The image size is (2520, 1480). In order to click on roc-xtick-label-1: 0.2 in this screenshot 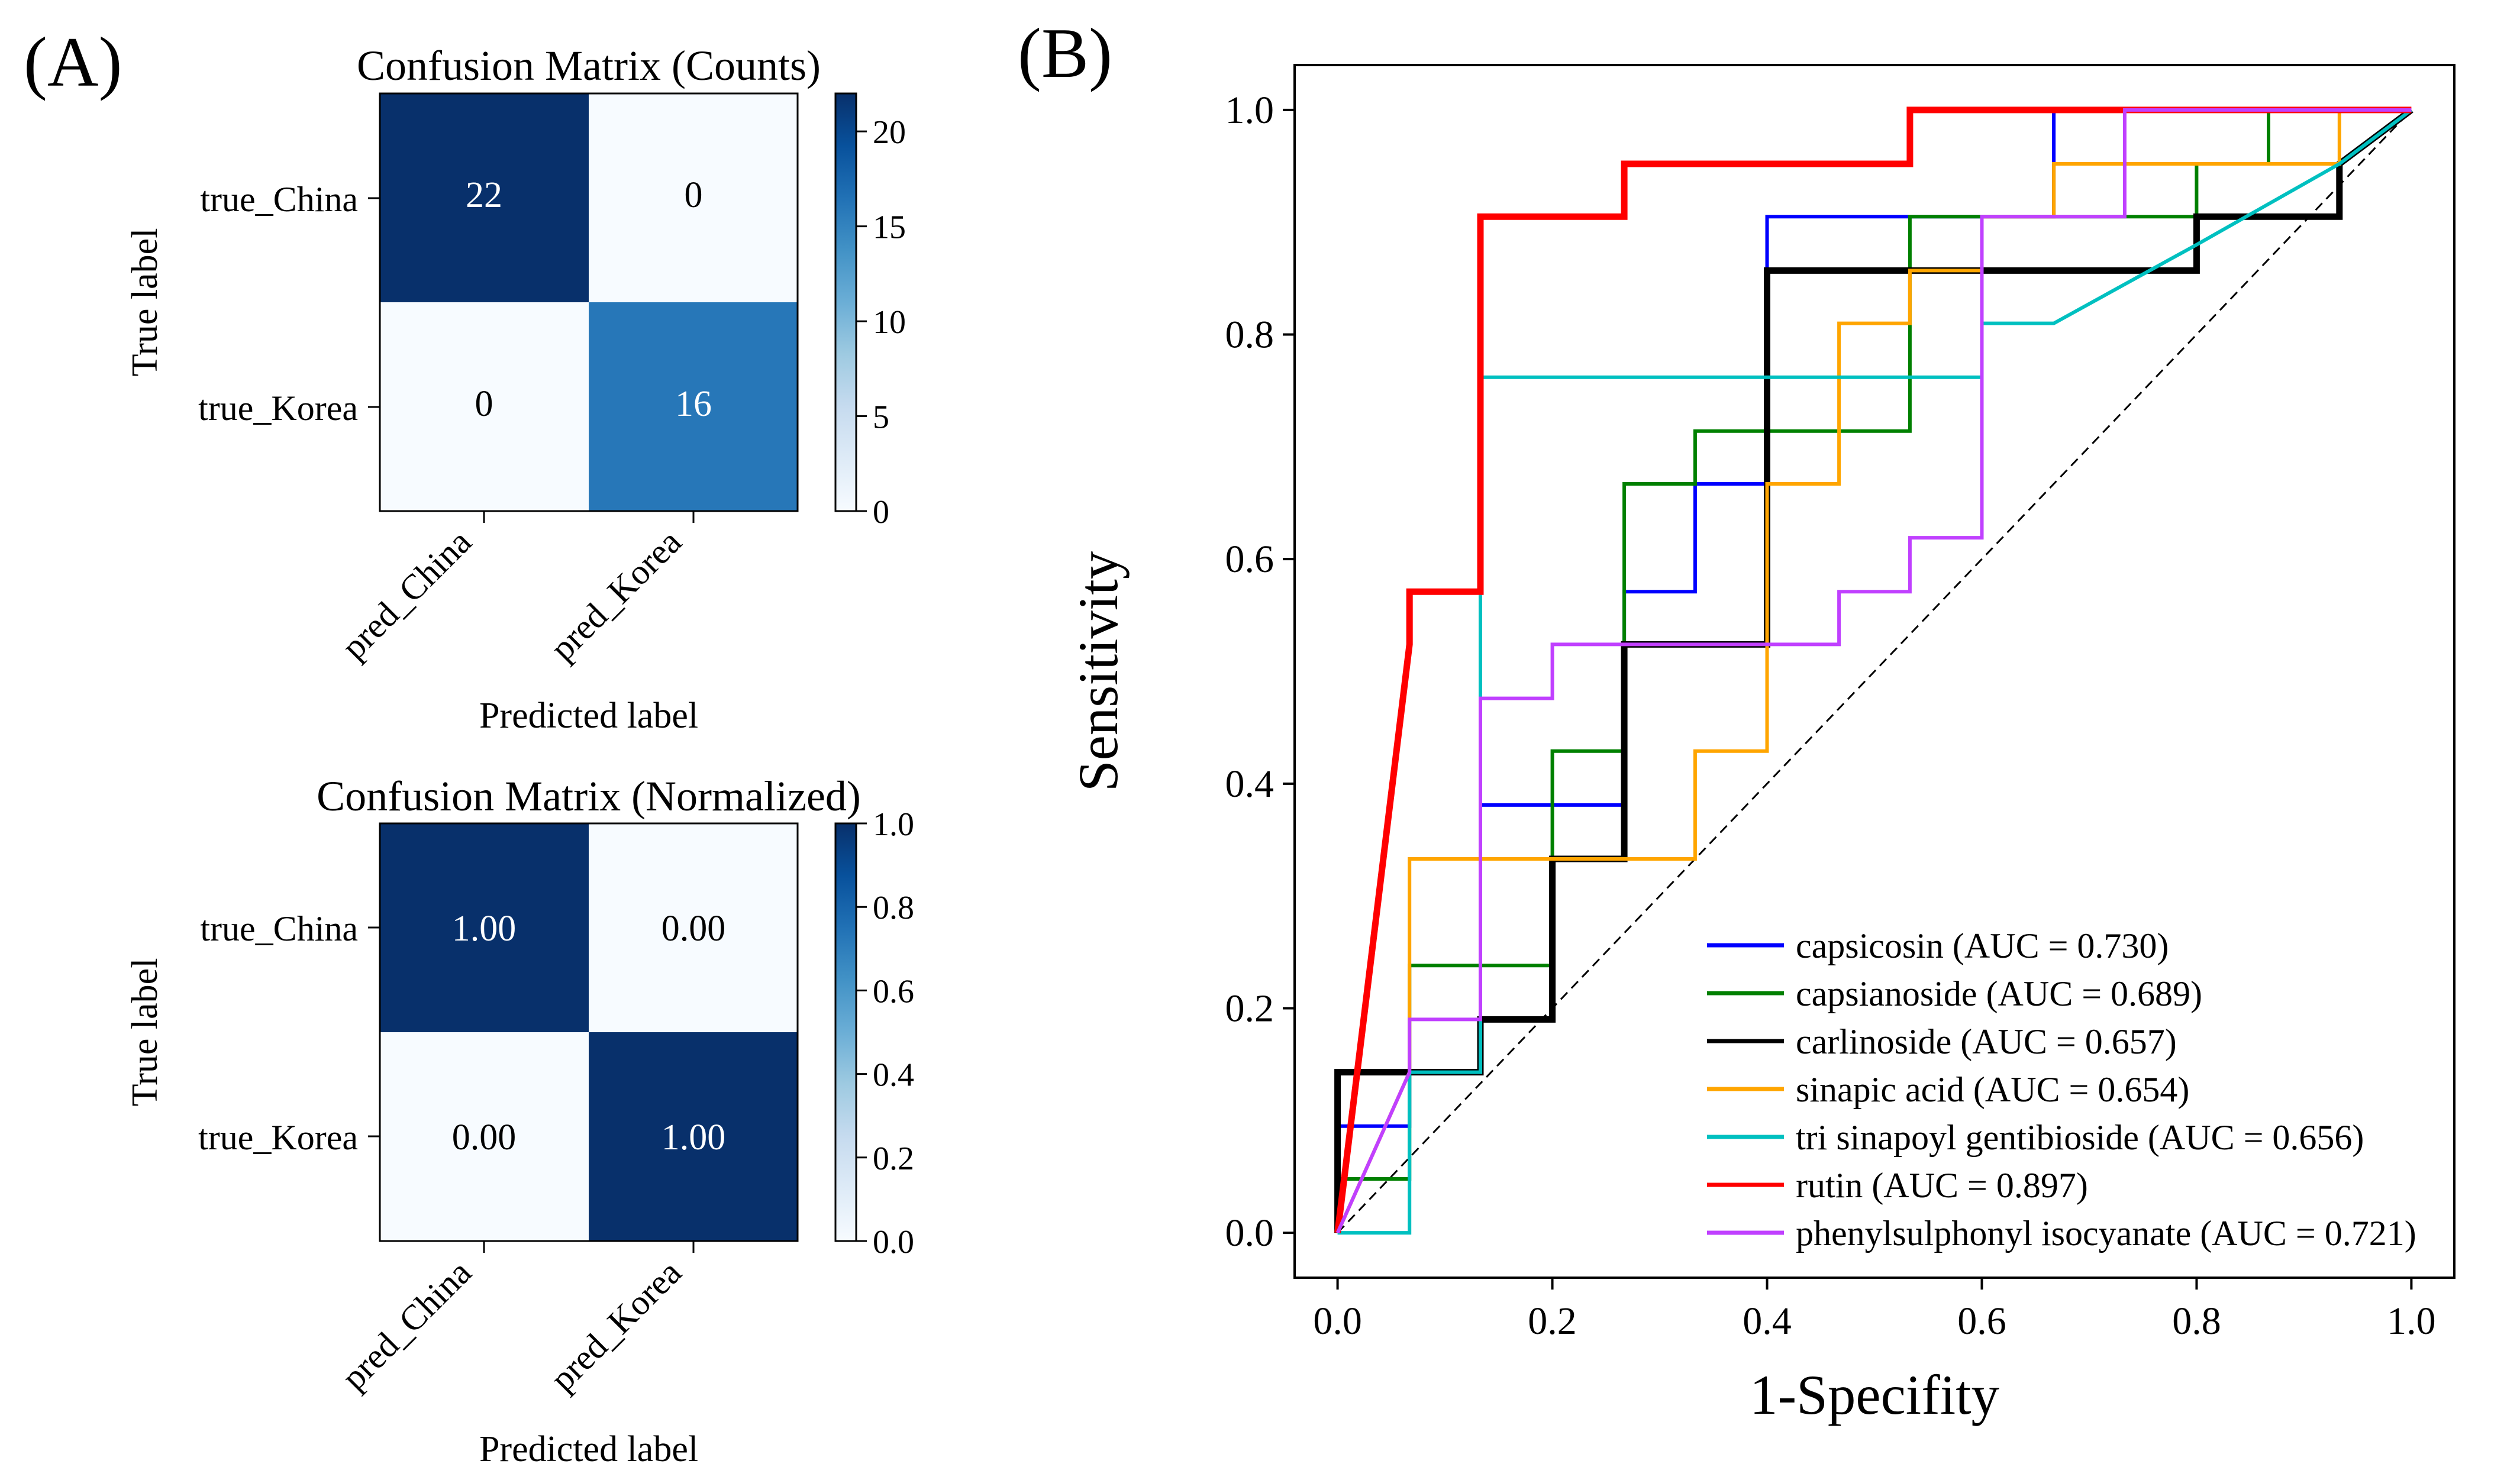, I will do `click(1552, 1321)`.